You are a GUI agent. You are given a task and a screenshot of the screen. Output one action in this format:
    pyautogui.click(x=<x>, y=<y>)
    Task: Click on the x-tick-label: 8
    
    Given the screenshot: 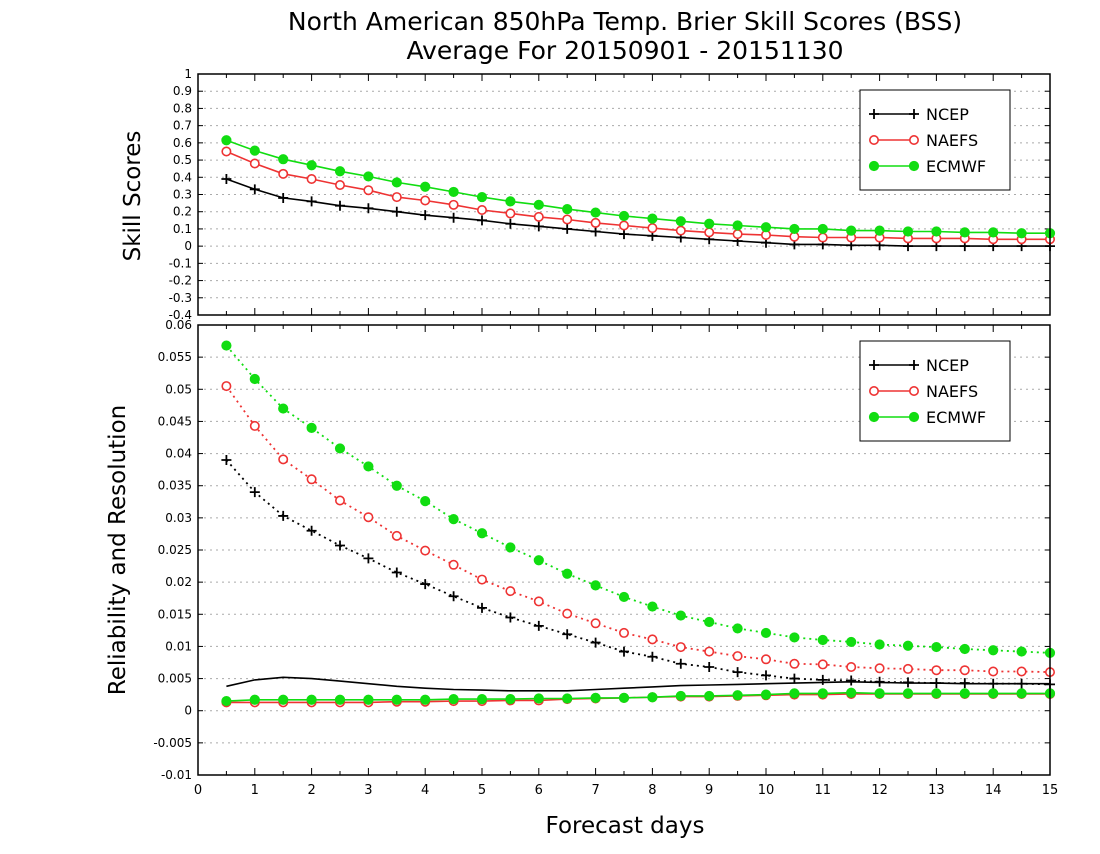 What is the action you would take?
    pyautogui.click(x=652, y=790)
    